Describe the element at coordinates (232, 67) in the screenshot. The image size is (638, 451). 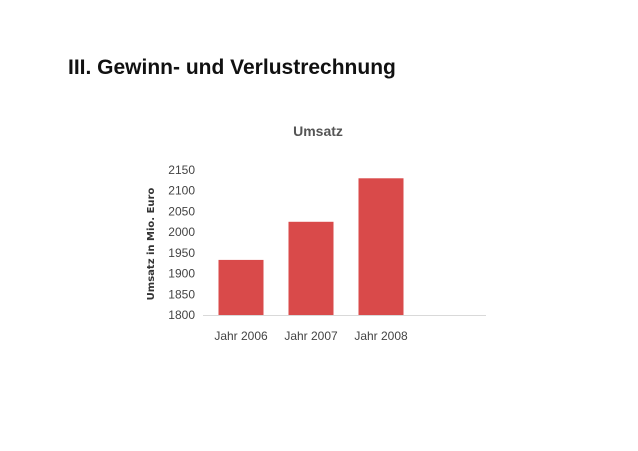
I see `page-heading: III. Gewinn- und Verlustrechnung` at that location.